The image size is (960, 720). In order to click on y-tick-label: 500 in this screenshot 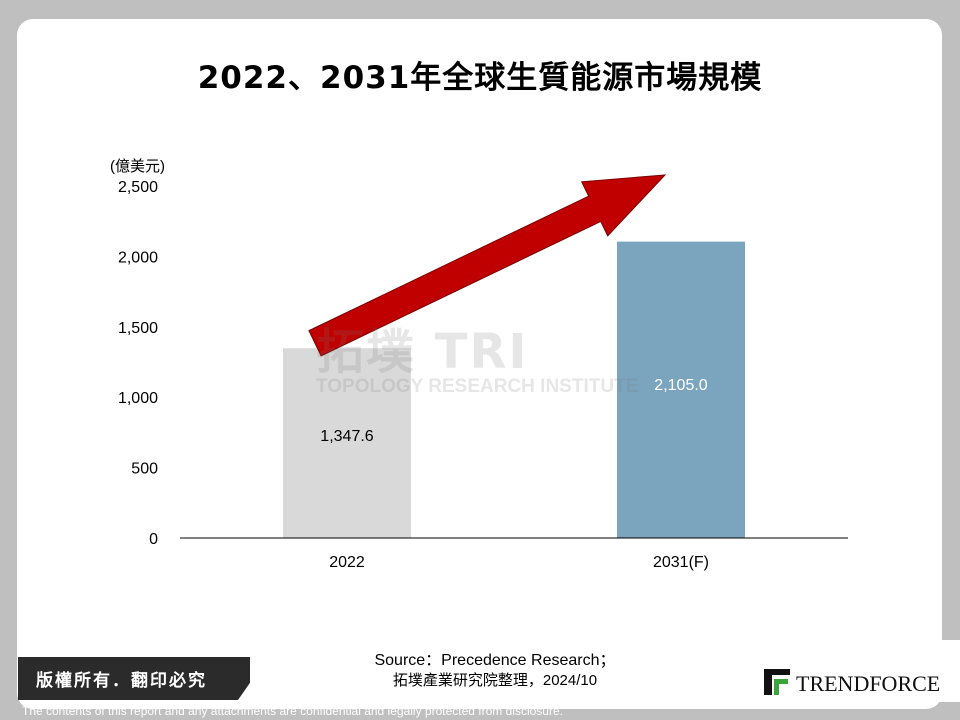, I will do `click(144, 469)`.